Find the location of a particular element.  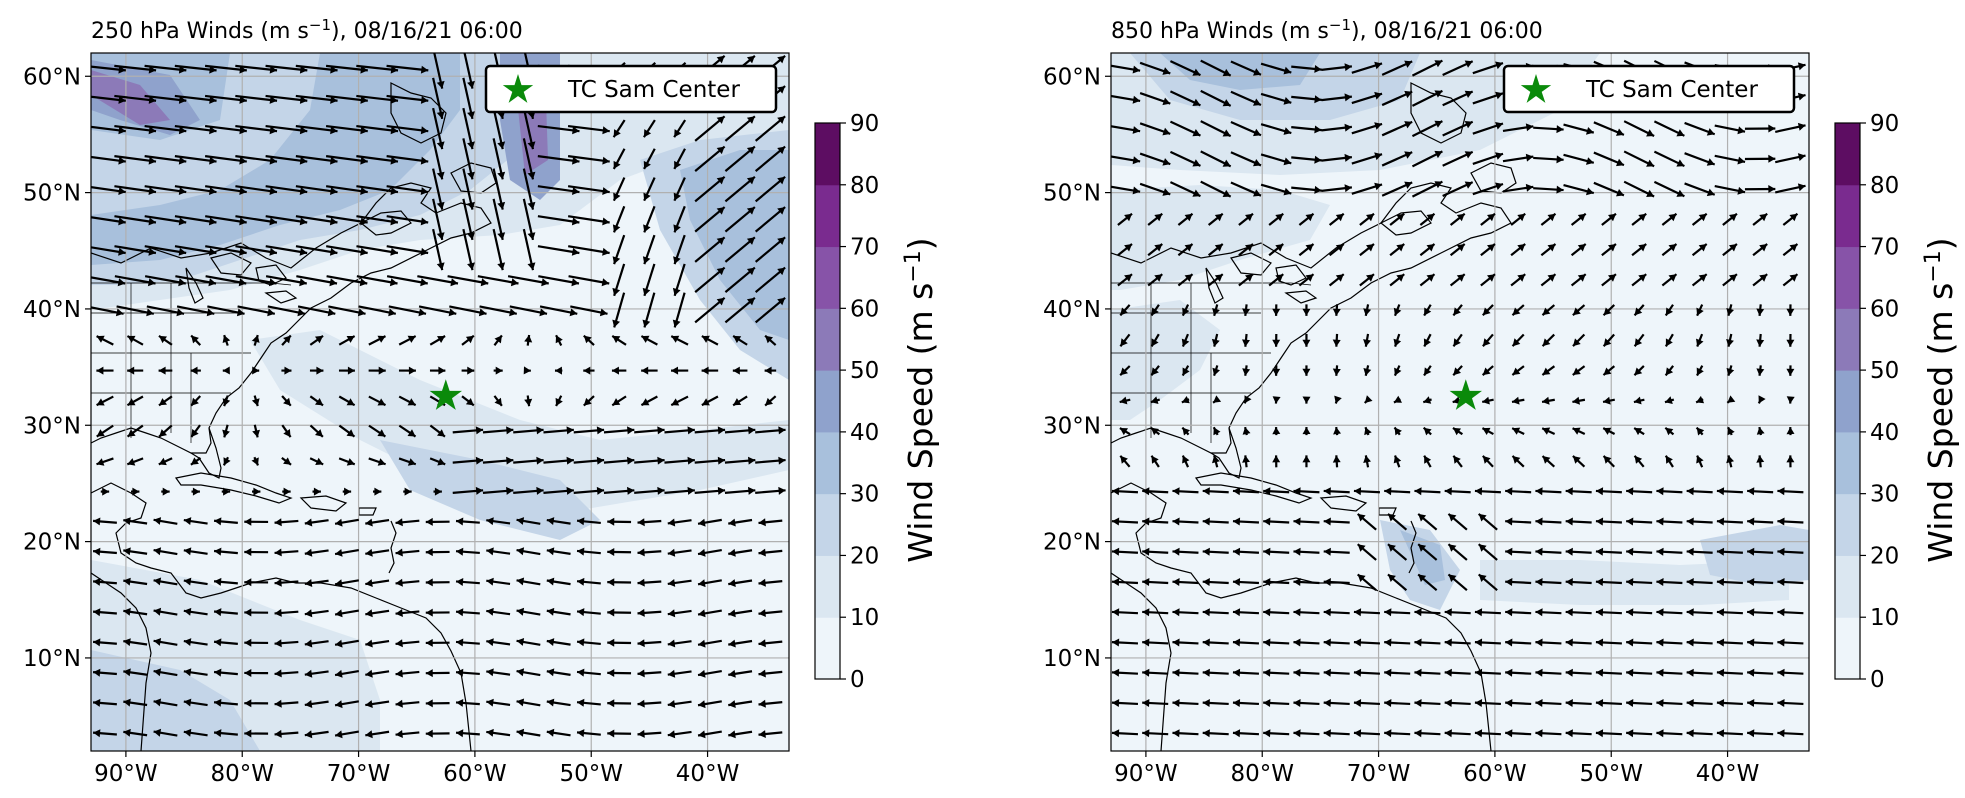

colorbar-tick-label: 0 is located at coordinates (1877, 680).